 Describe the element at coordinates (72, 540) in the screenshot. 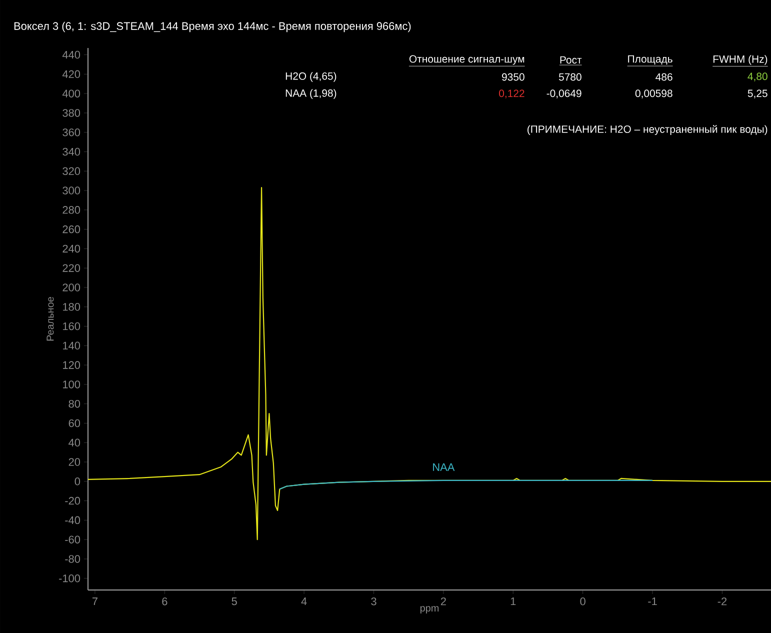

I see `y-tick-label: -60` at that location.